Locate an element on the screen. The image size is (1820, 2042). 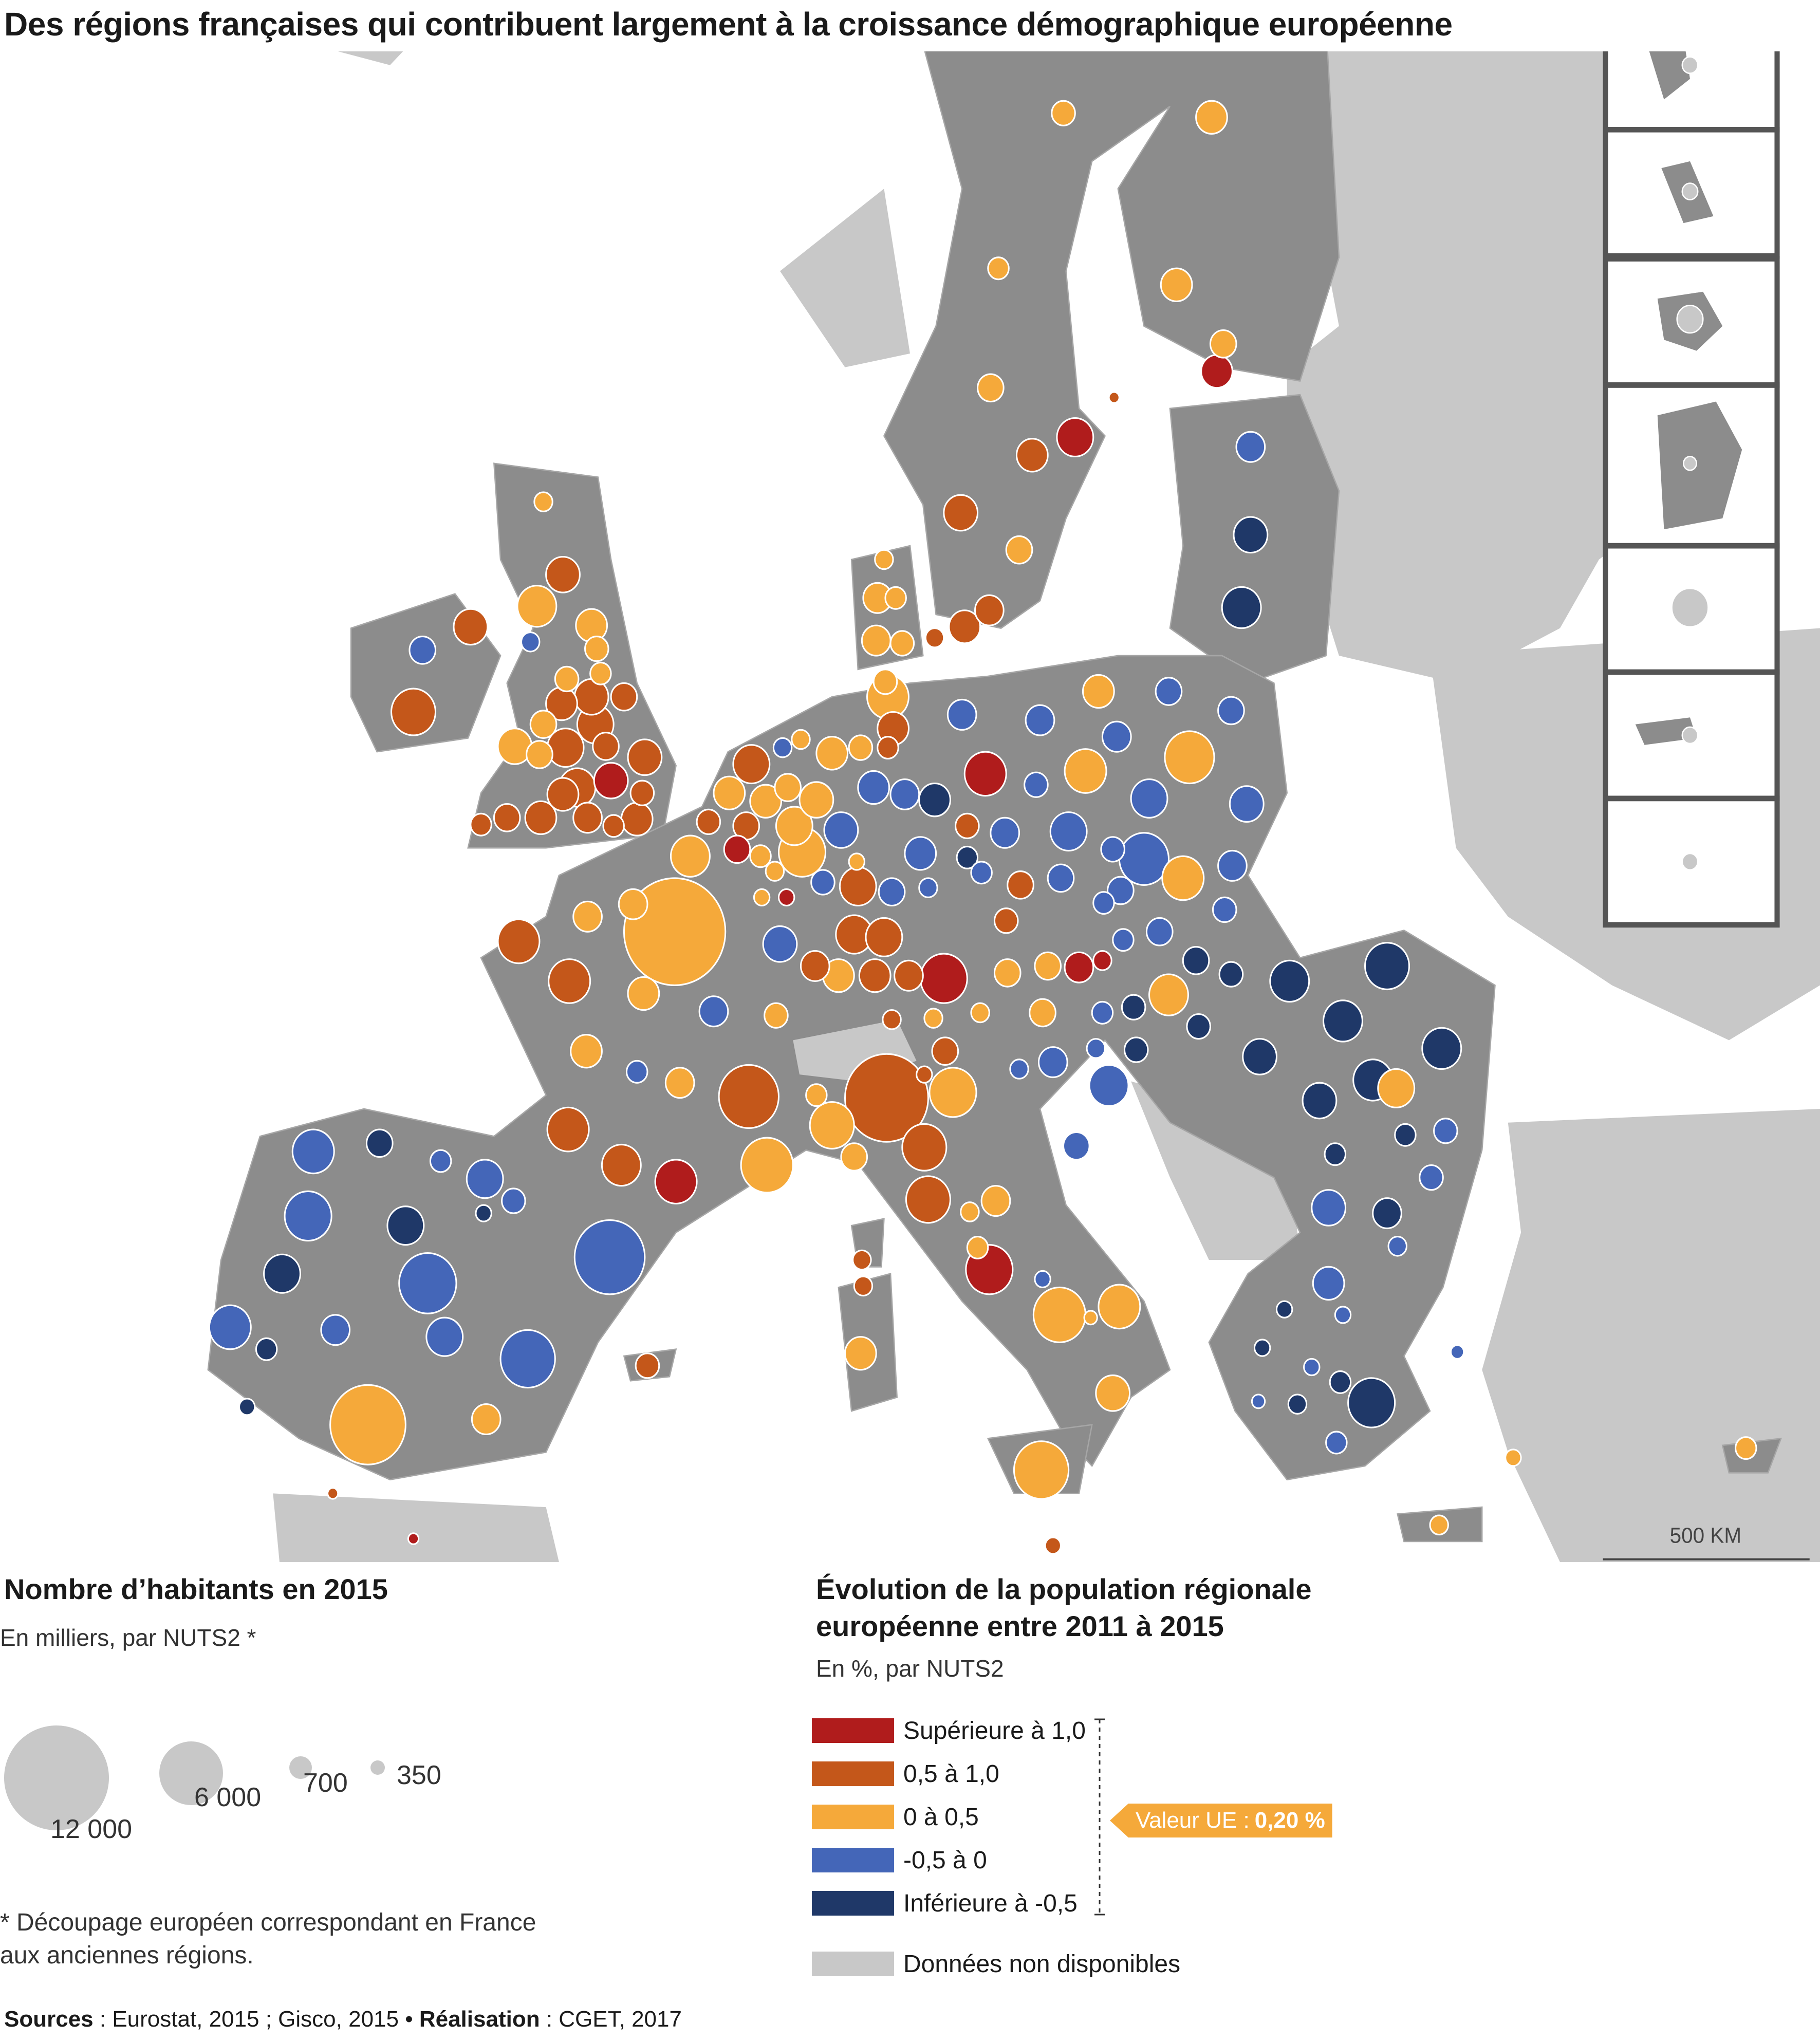
eu-value: 0,20 % is located at coordinates (1289, 1821).